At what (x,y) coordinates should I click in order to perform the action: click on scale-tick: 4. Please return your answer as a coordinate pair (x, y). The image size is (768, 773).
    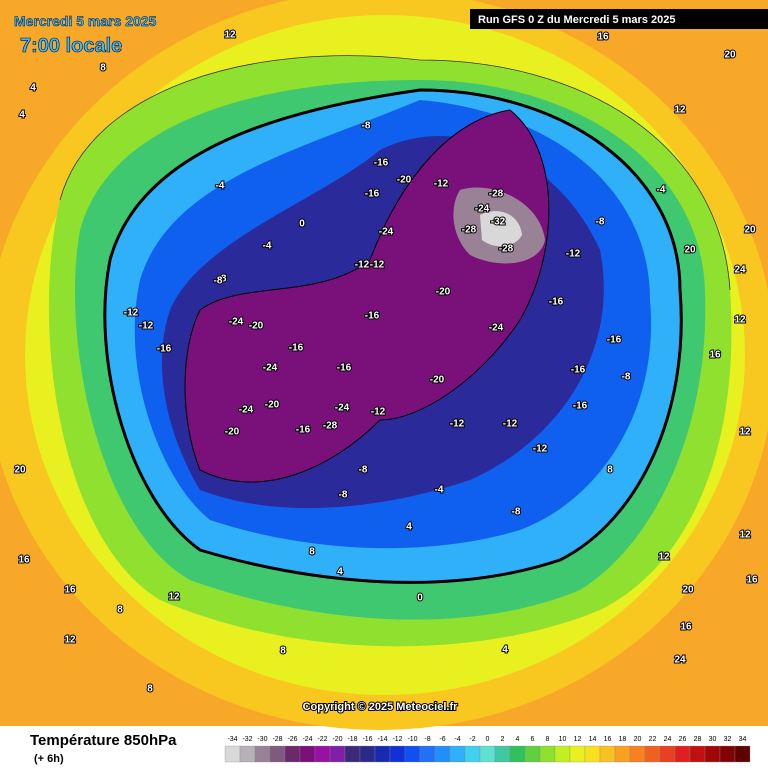
    Looking at the image, I should click on (518, 739).